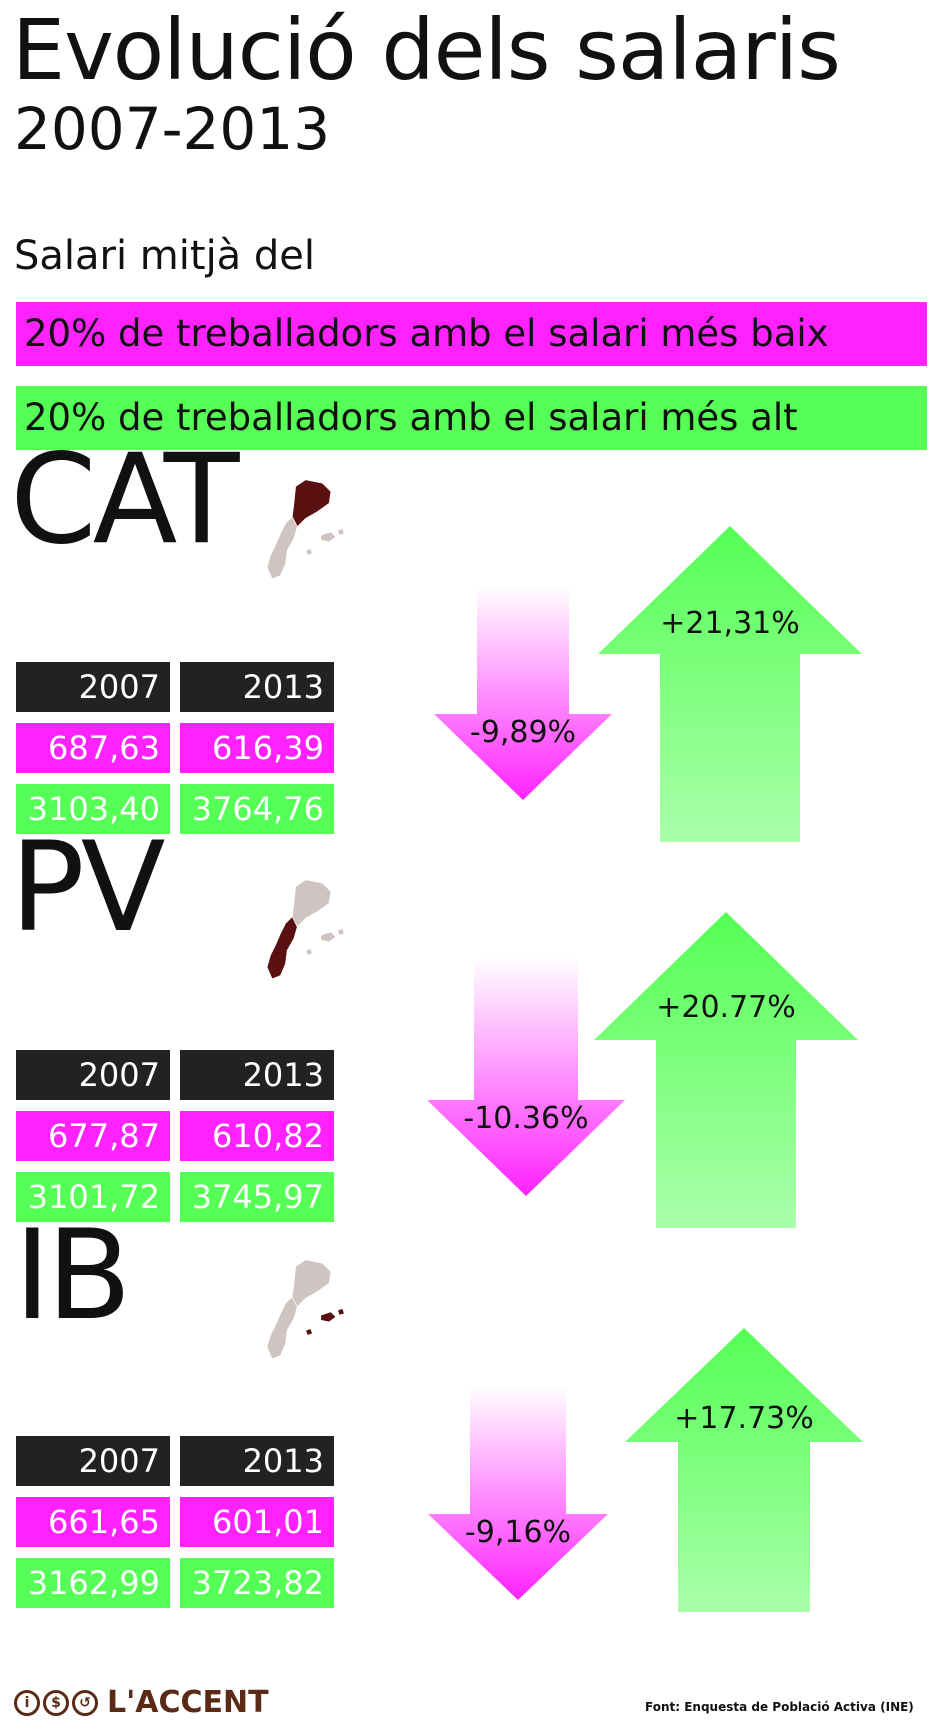 This screenshot has height=1730, width=943. Describe the element at coordinates (172, 129) in the screenshot. I see `page-subtitle: 2007-2013` at that location.